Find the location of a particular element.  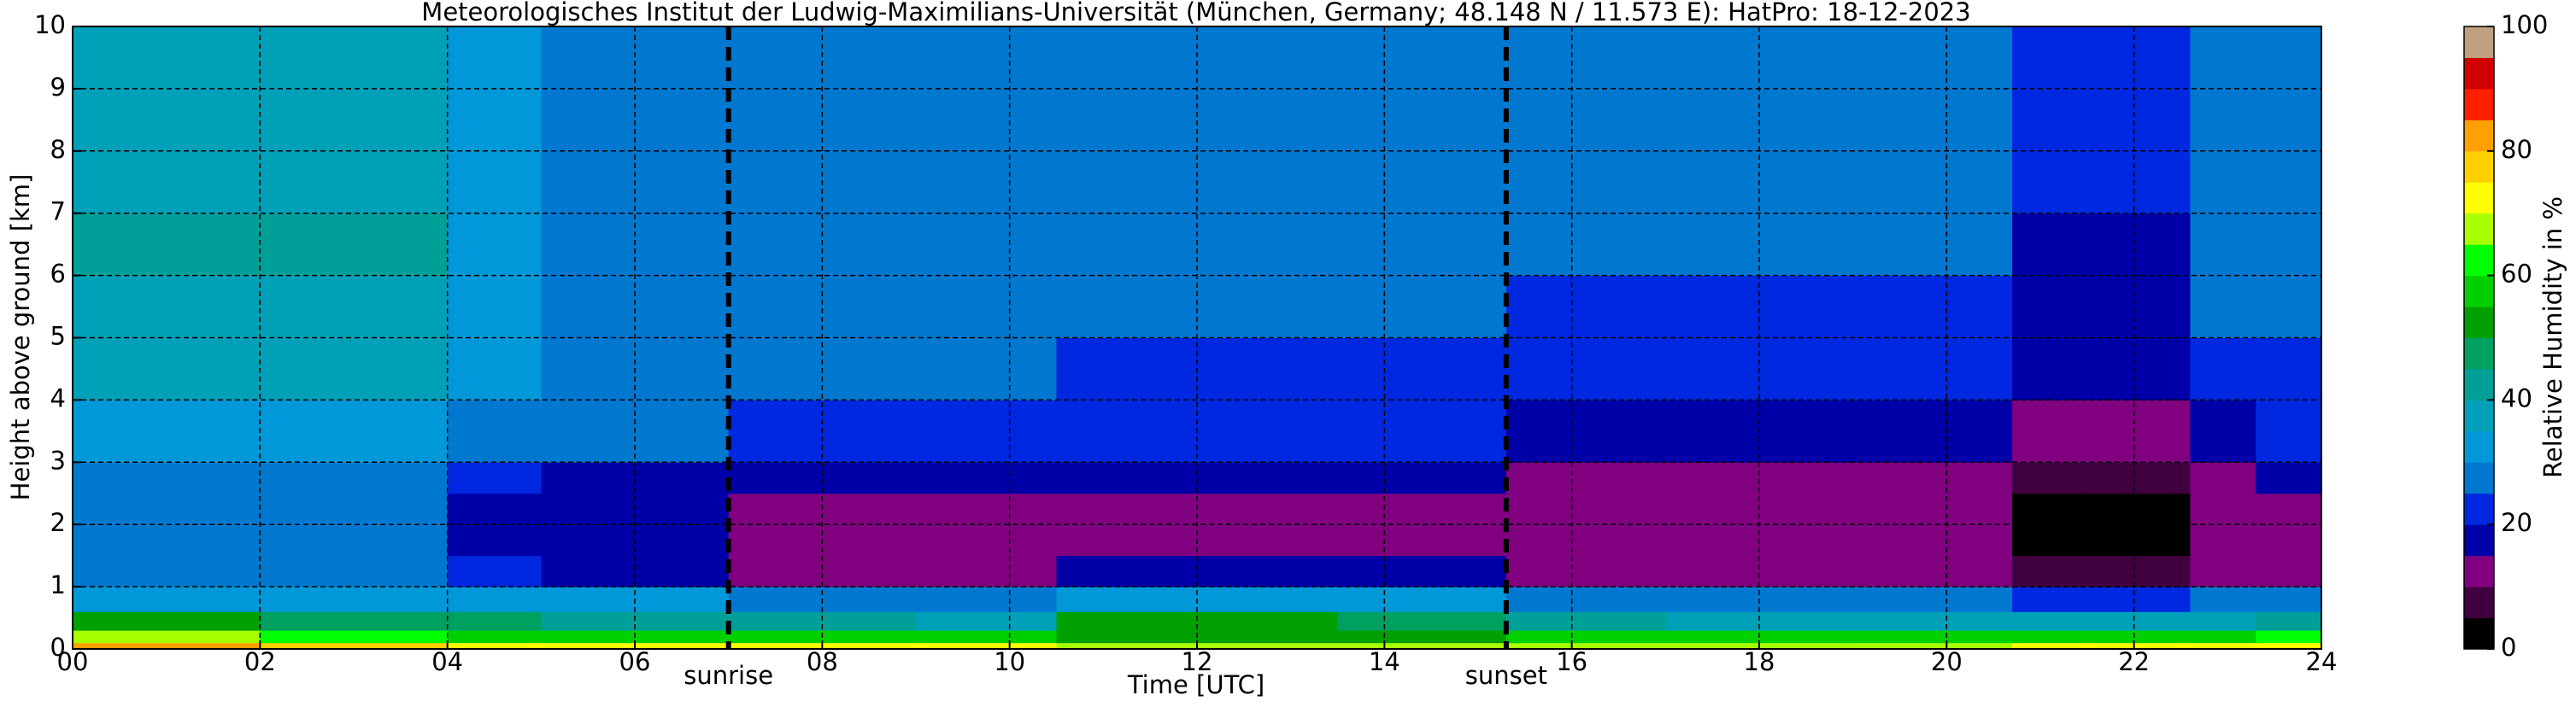

x-tick-label: 06 is located at coordinates (635, 661).